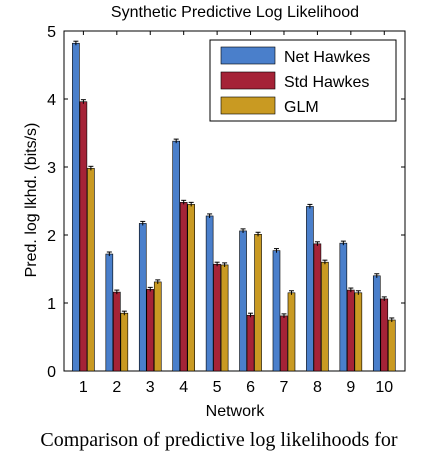 The width and height of the screenshot is (438, 452). Describe the element at coordinates (51, 236) in the screenshot. I see `y-tick-label: 2` at that location.